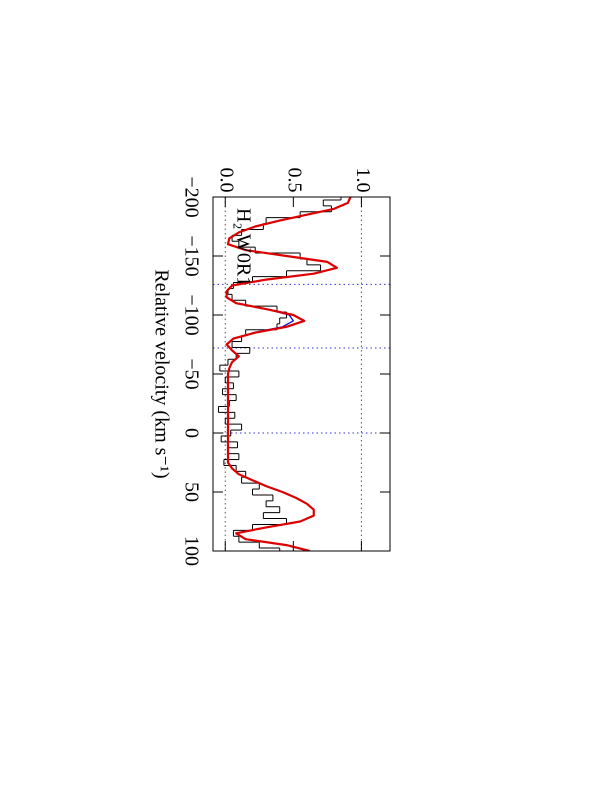  What do you see at coordinates (227, 180) in the screenshot?
I see `y-tick-label: 0.0` at bounding box center [227, 180].